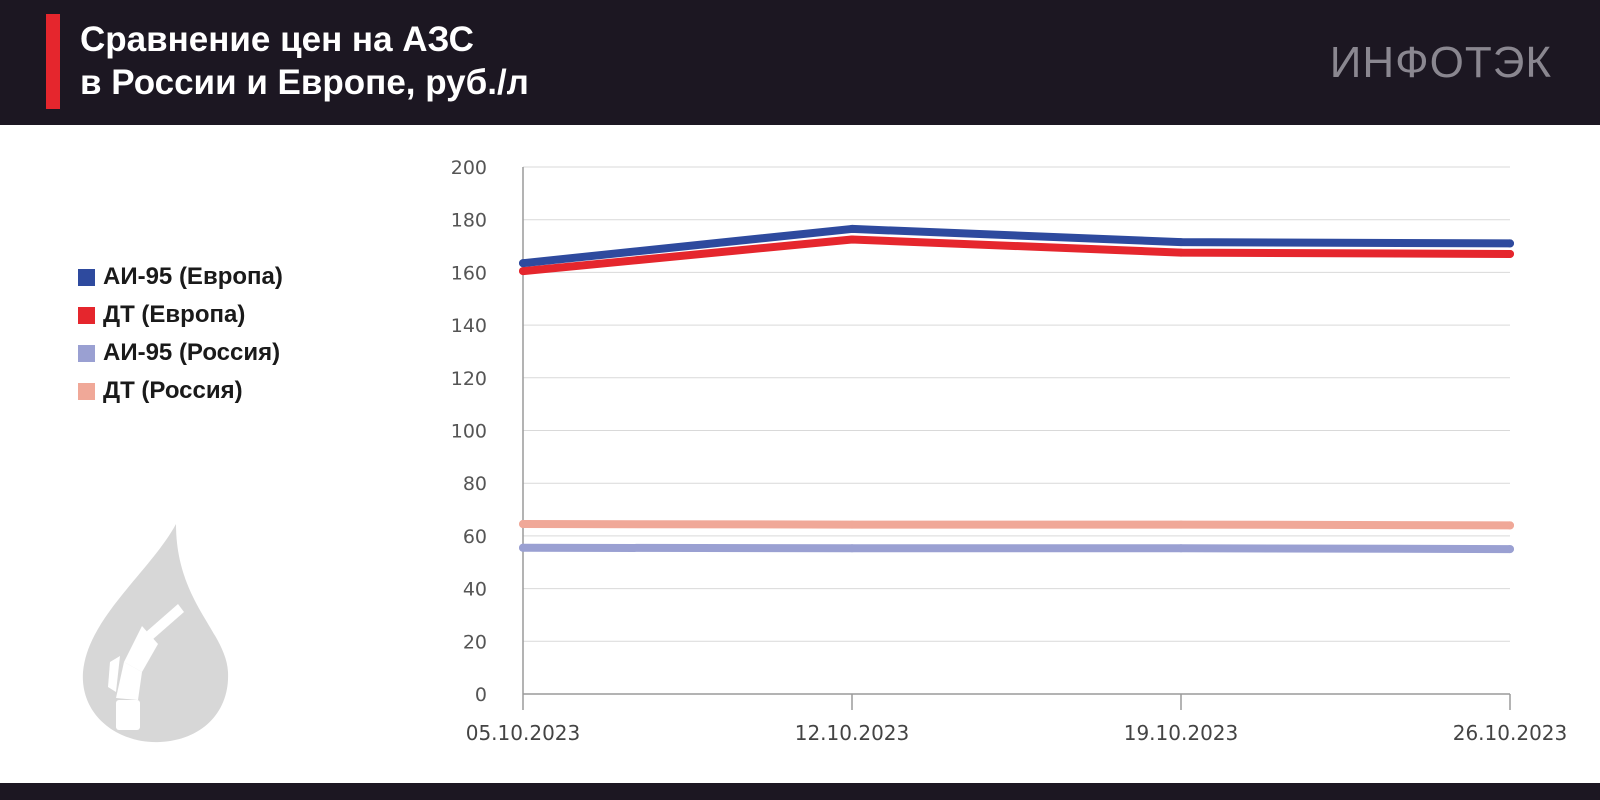 Image resolution: width=1600 pixels, height=800 pixels. What do you see at coordinates (475, 484) in the screenshot?
I see `y-tick-label: 80` at bounding box center [475, 484].